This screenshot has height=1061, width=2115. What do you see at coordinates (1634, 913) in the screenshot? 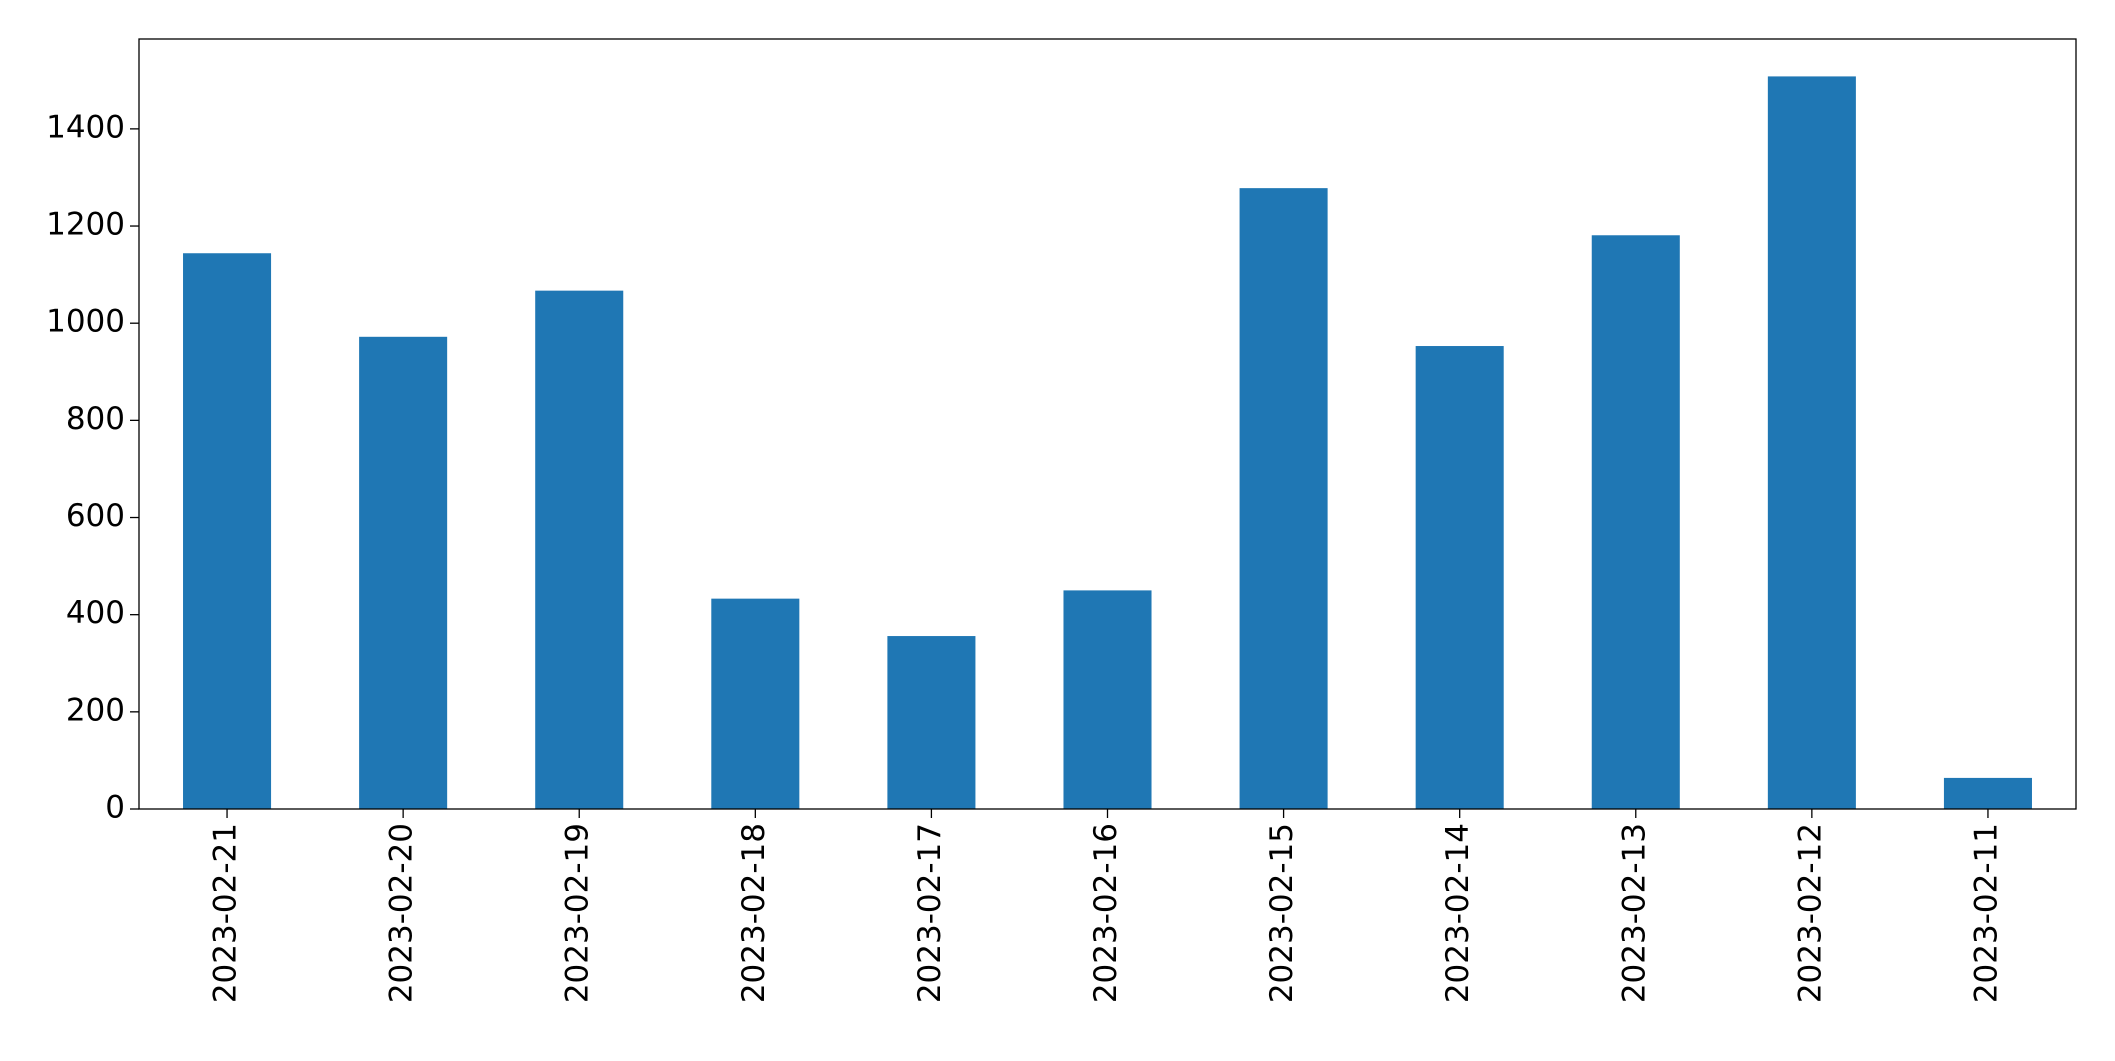
I see `x-tick-label: 2023-02-13` at bounding box center [1634, 913].